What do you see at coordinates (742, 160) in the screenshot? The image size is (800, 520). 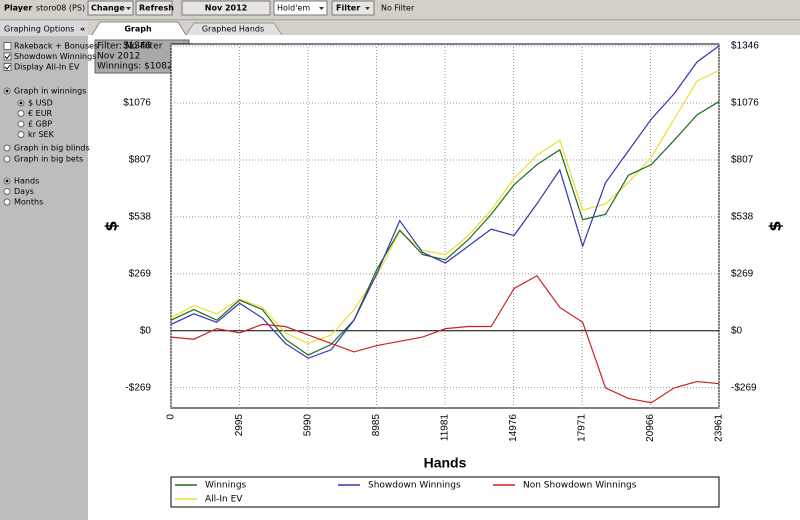 I see `y-tick-label-right: $807` at bounding box center [742, 160].